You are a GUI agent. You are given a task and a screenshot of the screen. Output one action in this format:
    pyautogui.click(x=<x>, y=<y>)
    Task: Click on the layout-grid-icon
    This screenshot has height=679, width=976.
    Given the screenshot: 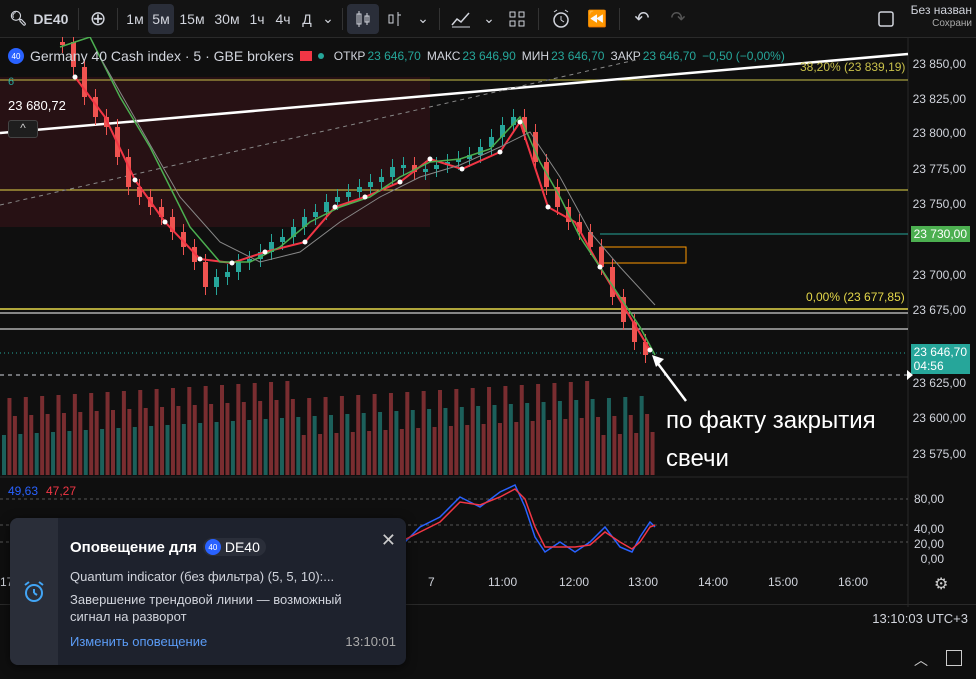 What is the action you would take?
    pyautogui.click(x=517, y=19)
    